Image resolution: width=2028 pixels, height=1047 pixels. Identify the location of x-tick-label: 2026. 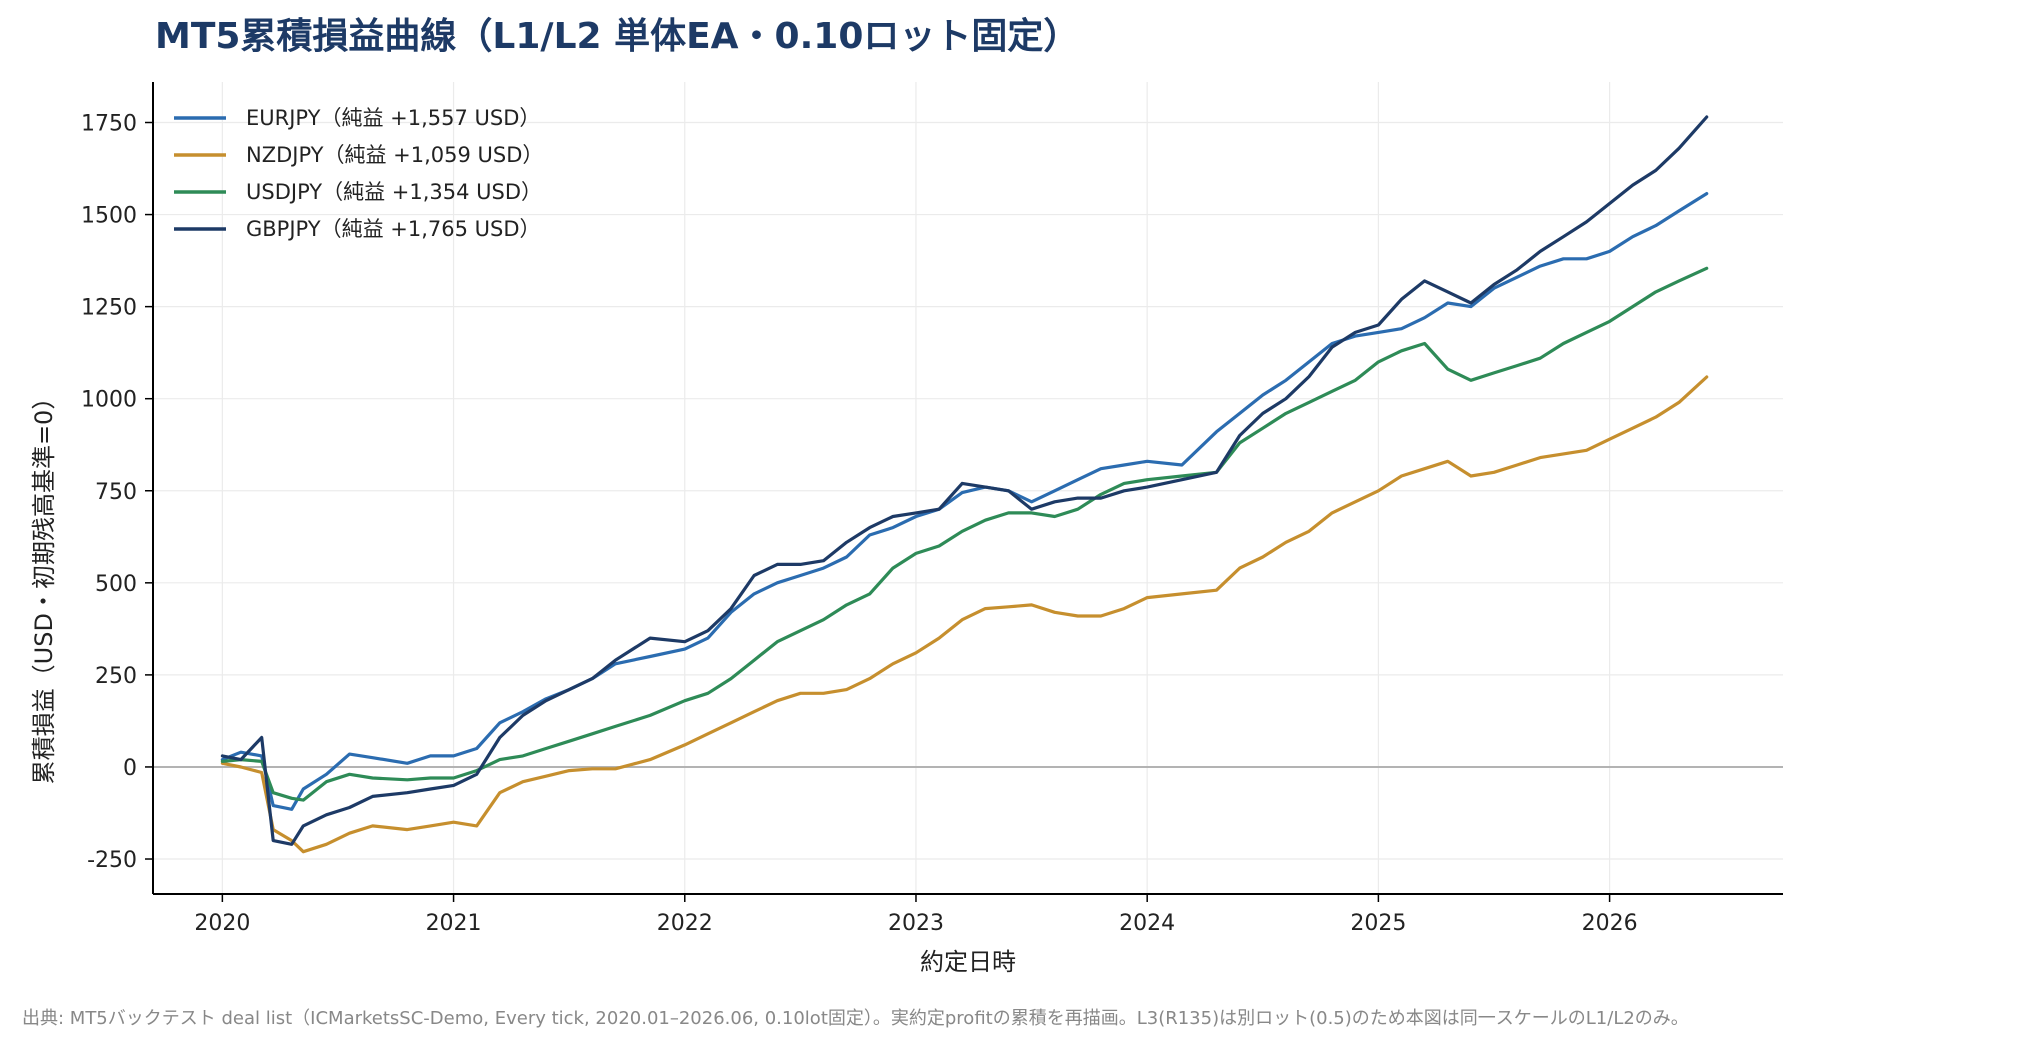
(1610, 923).